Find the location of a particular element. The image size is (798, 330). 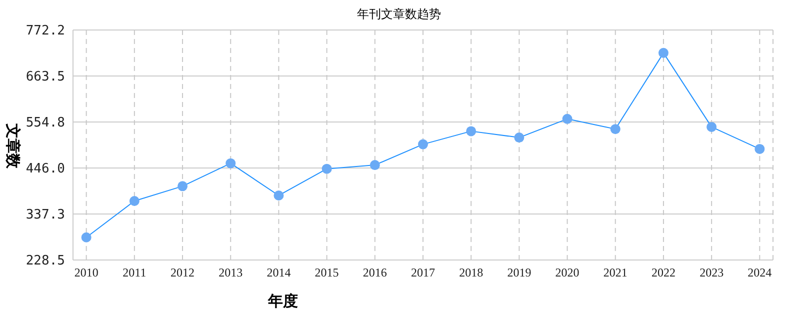

x-axis-title: 年度 is located at coordinates (282, 301).